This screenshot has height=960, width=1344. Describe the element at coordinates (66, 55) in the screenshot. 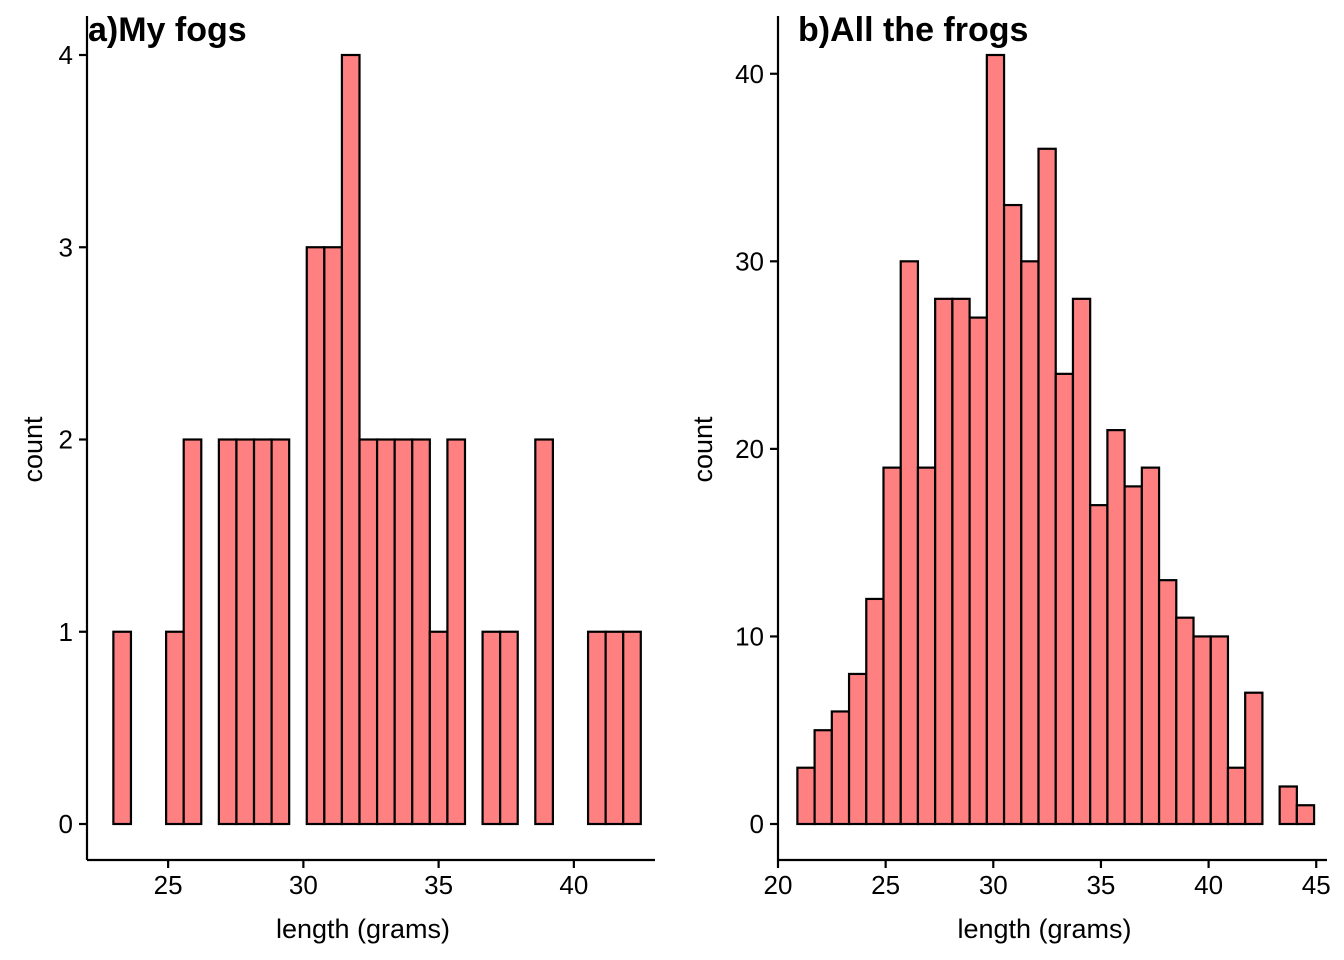

I see `y-tick-label: 4` at that location.